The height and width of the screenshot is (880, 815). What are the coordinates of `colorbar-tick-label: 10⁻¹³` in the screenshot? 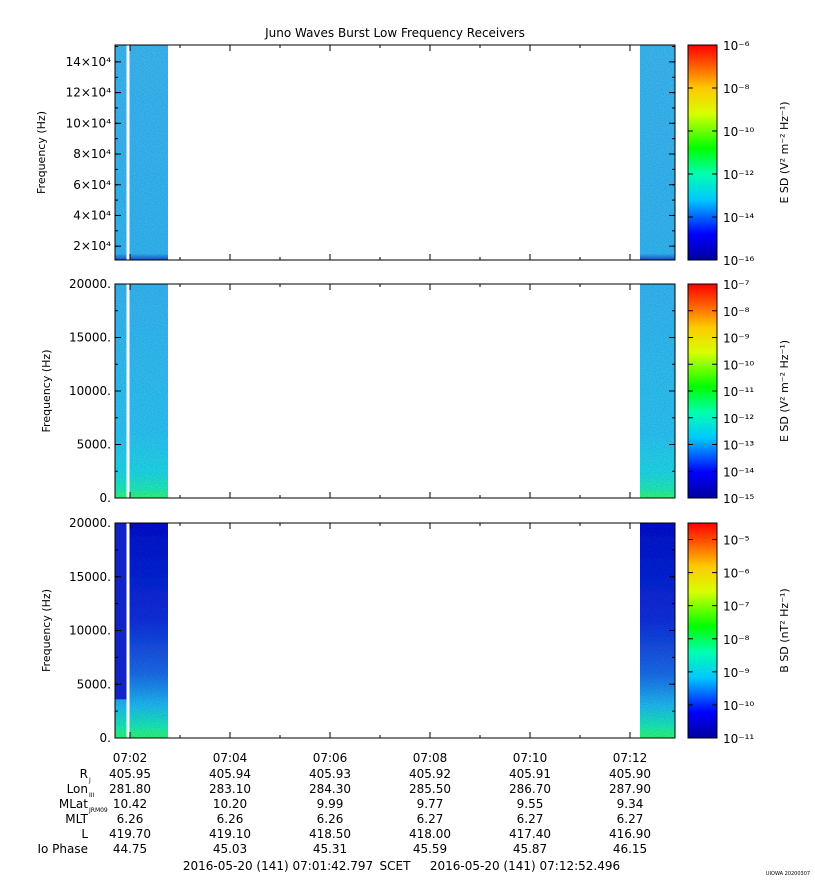 It's located at (738, 446).